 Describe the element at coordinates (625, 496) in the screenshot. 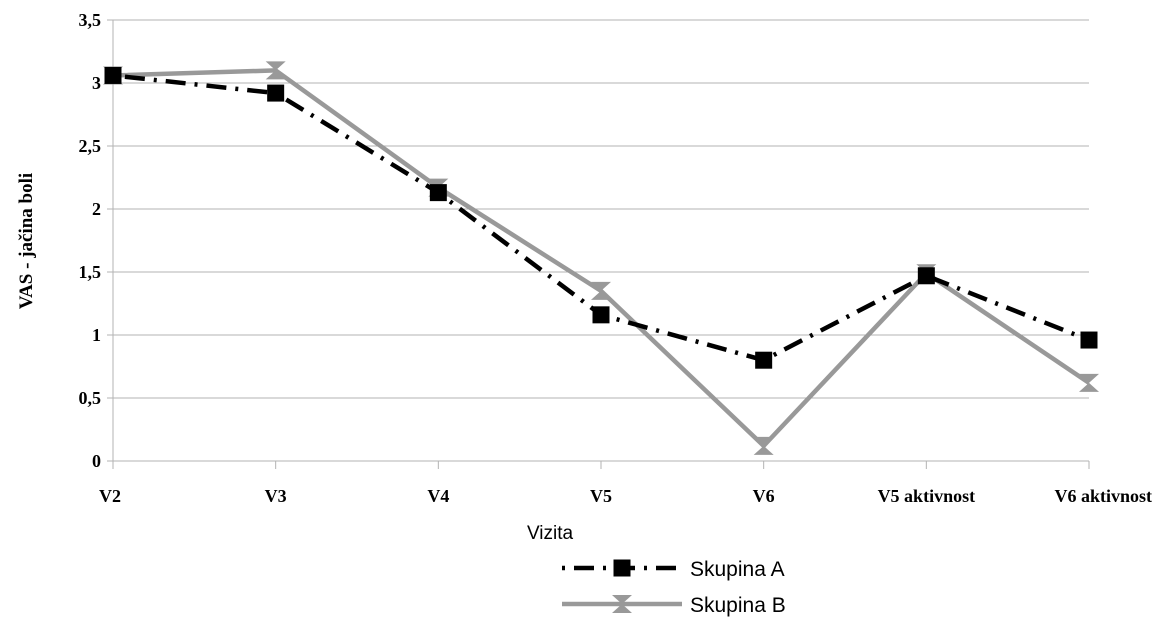

I see `x-tick-labels: V2 V3 V4 V5 V6 V5 aktivnost V6 aktivnost` at that location.